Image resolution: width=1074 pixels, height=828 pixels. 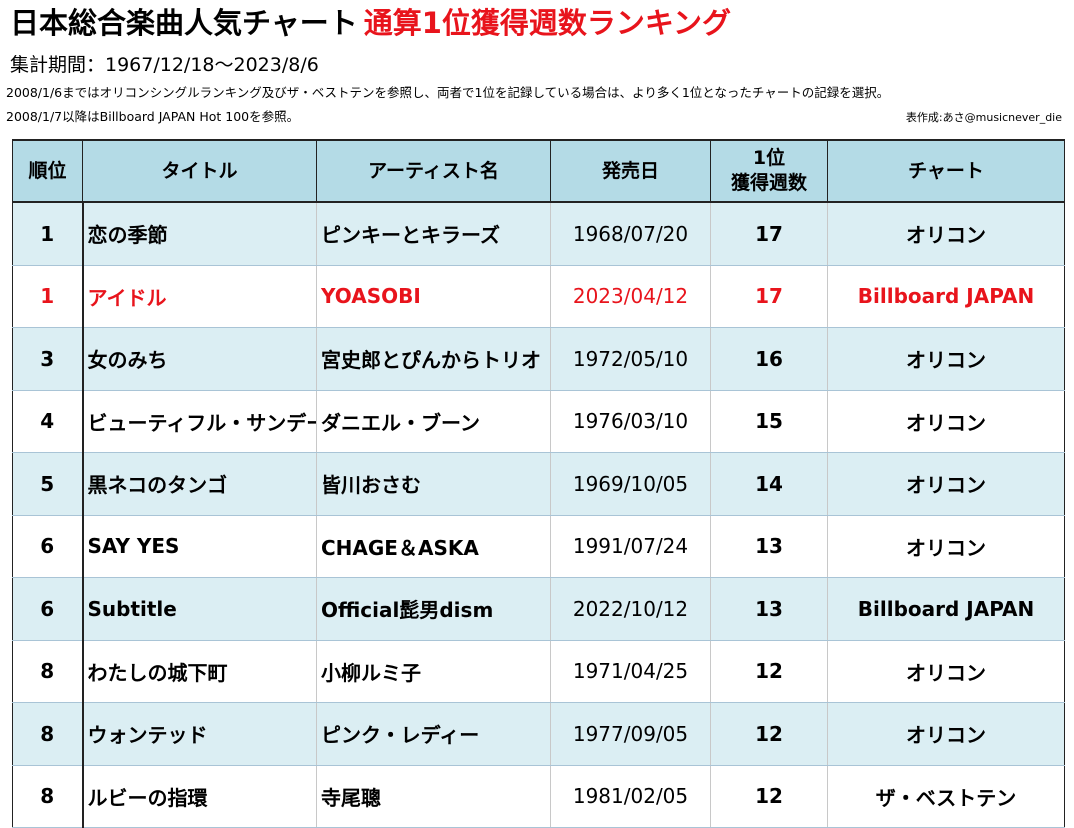 I want to click on cell-release-date: 1976/03/10, so click(x=630, y=421).